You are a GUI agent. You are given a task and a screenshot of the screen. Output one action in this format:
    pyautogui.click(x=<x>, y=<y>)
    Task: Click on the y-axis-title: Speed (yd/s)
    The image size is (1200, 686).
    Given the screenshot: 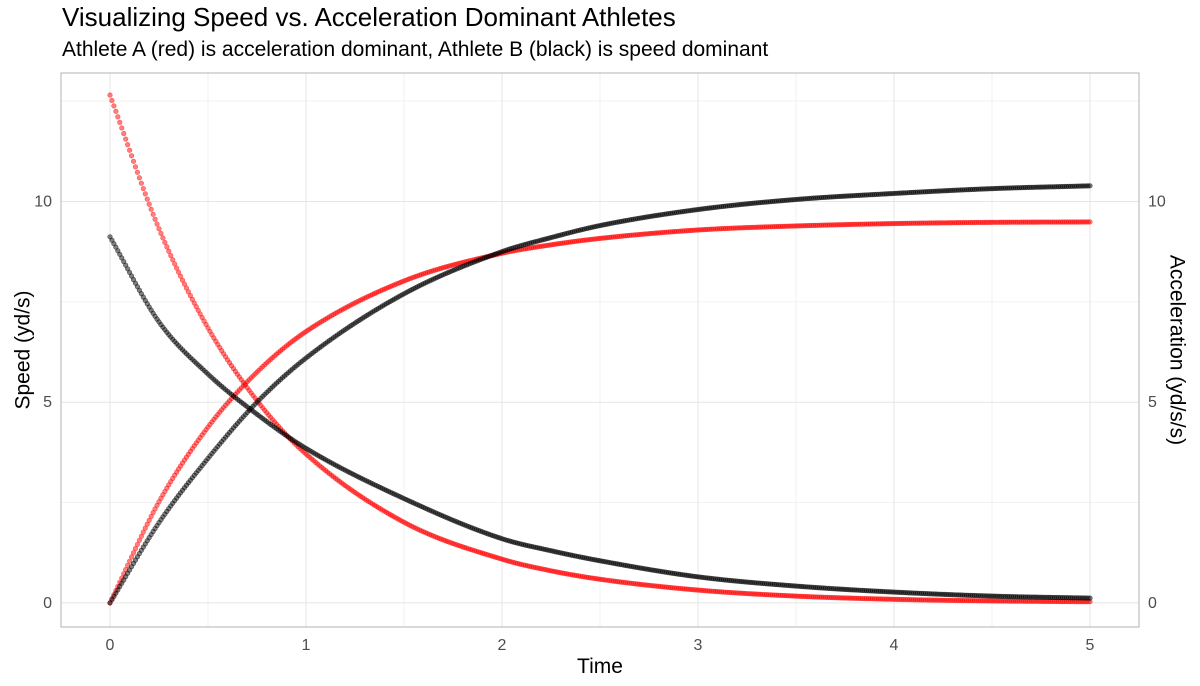 What is the action you would take?
    pyautogui.click(x=22, y=349)
    